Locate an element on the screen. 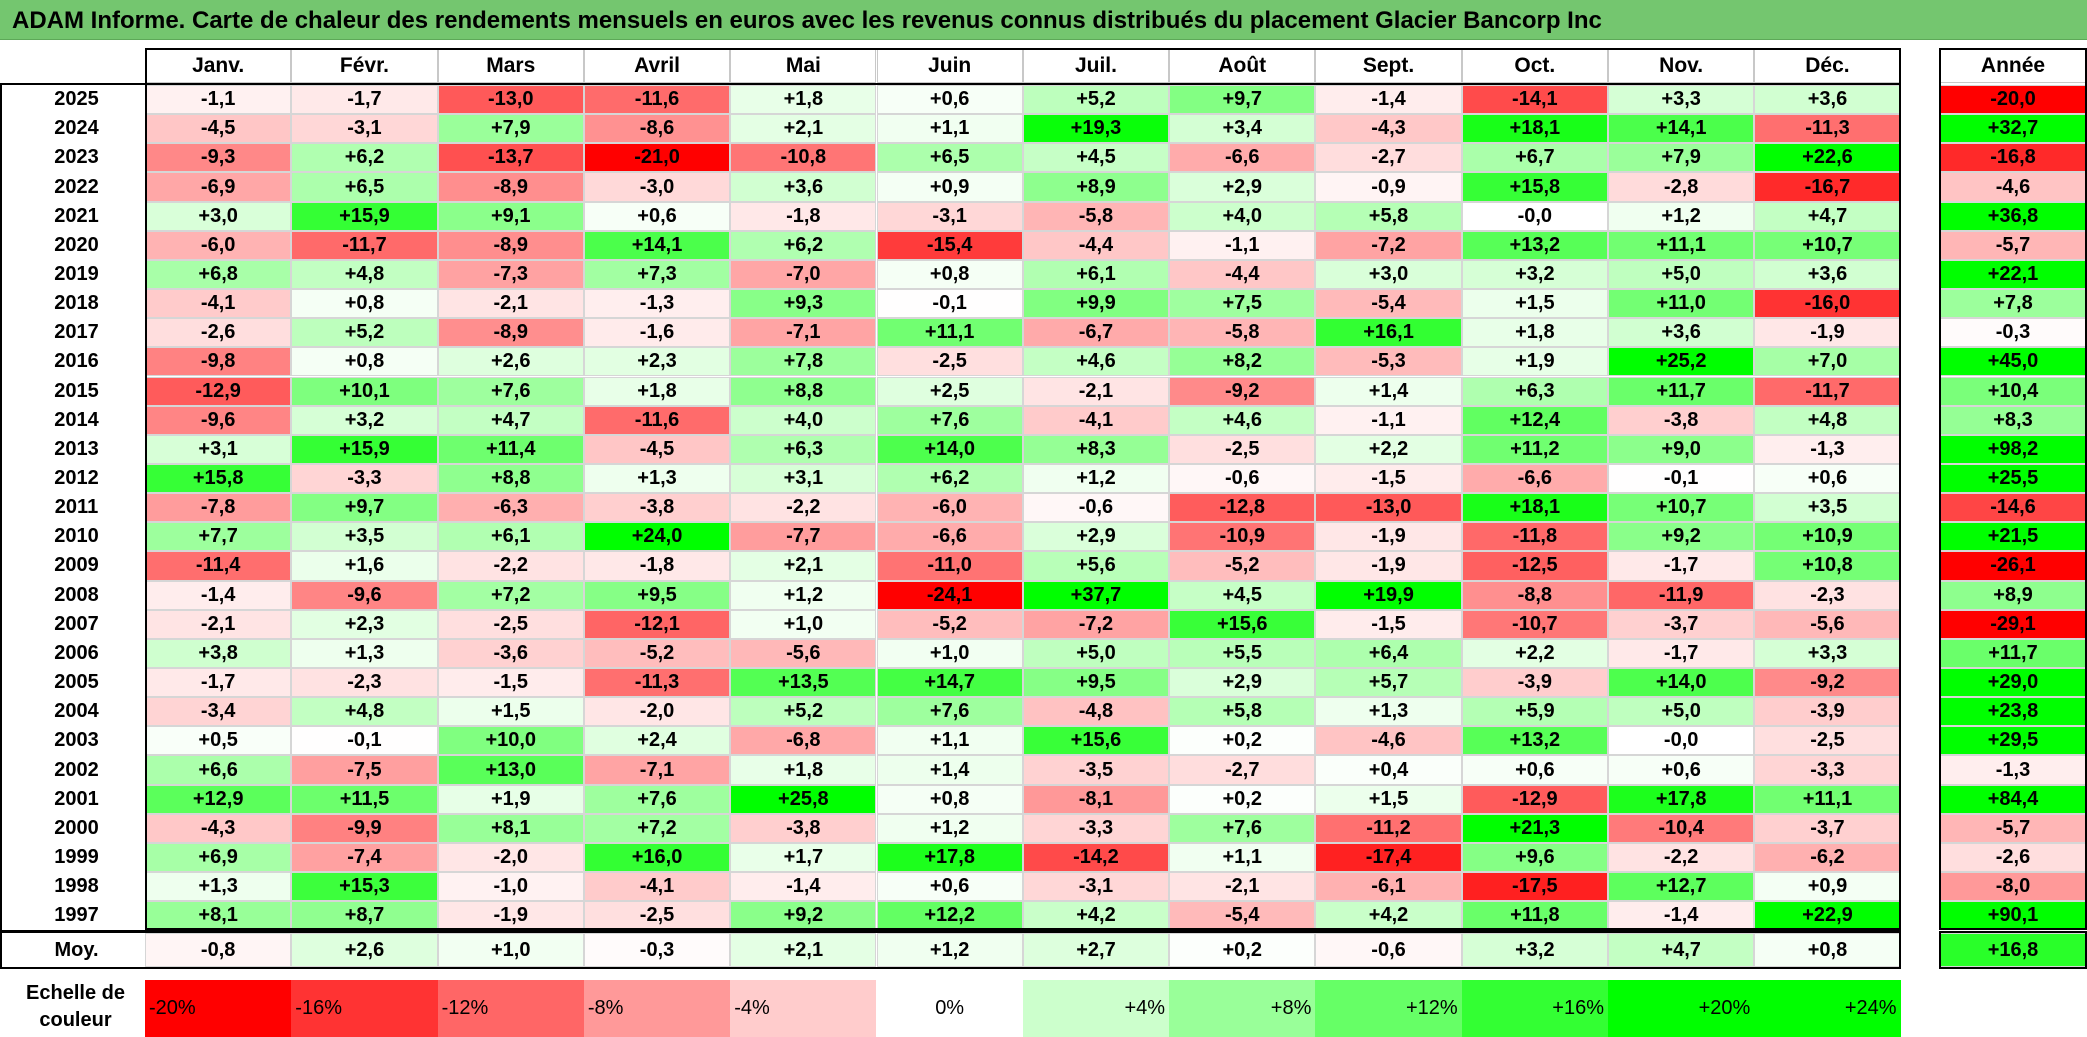  heatmap-cell: -0,0 is located at coordinates (1681, 741).